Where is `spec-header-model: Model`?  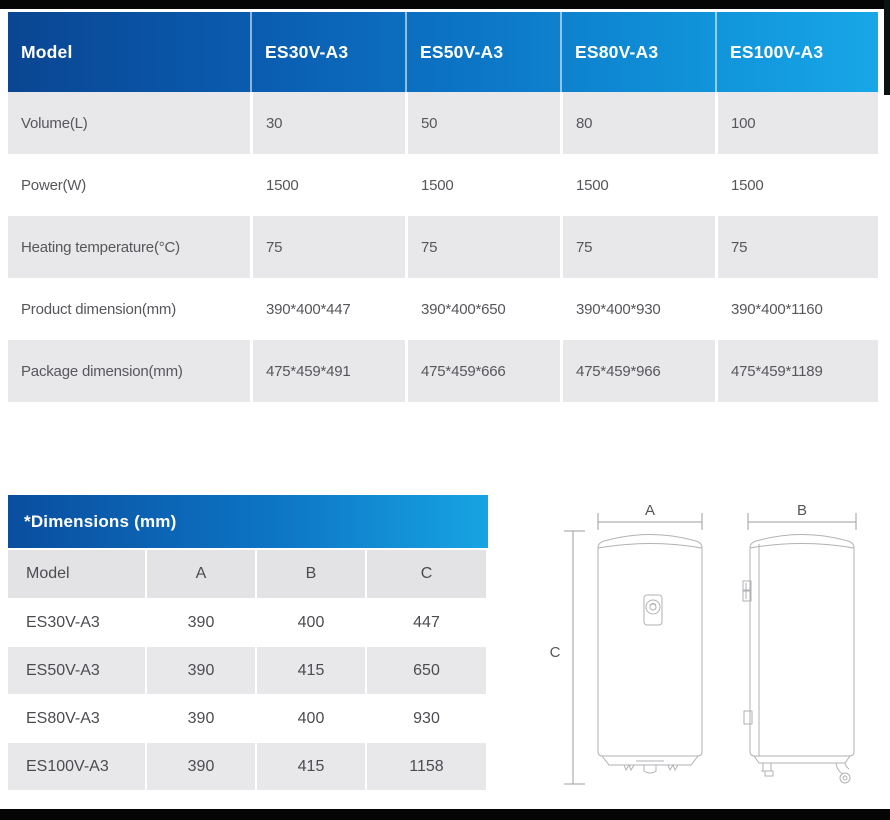
spec-header-model: Model is located at coordinates (47, 51).